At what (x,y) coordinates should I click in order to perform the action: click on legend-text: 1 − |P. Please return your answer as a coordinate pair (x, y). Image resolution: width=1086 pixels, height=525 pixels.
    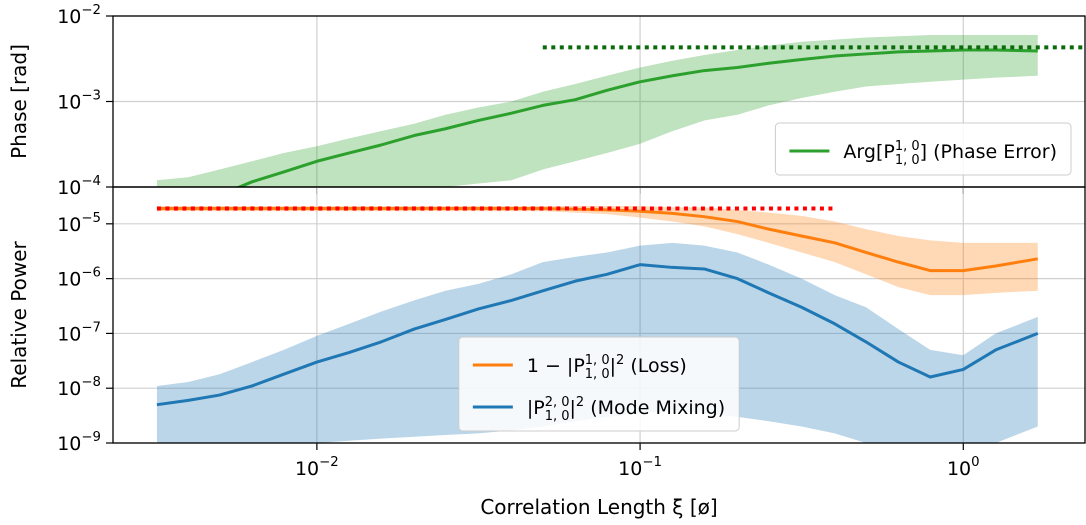
    Looking at the image, I should click on (556, 366).